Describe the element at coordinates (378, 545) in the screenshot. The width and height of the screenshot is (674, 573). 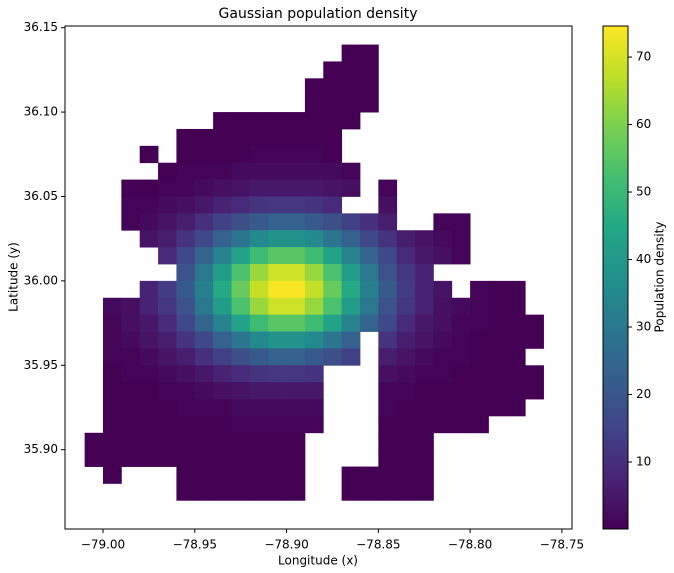
I see `x-tick-label: −78.85` at that location.